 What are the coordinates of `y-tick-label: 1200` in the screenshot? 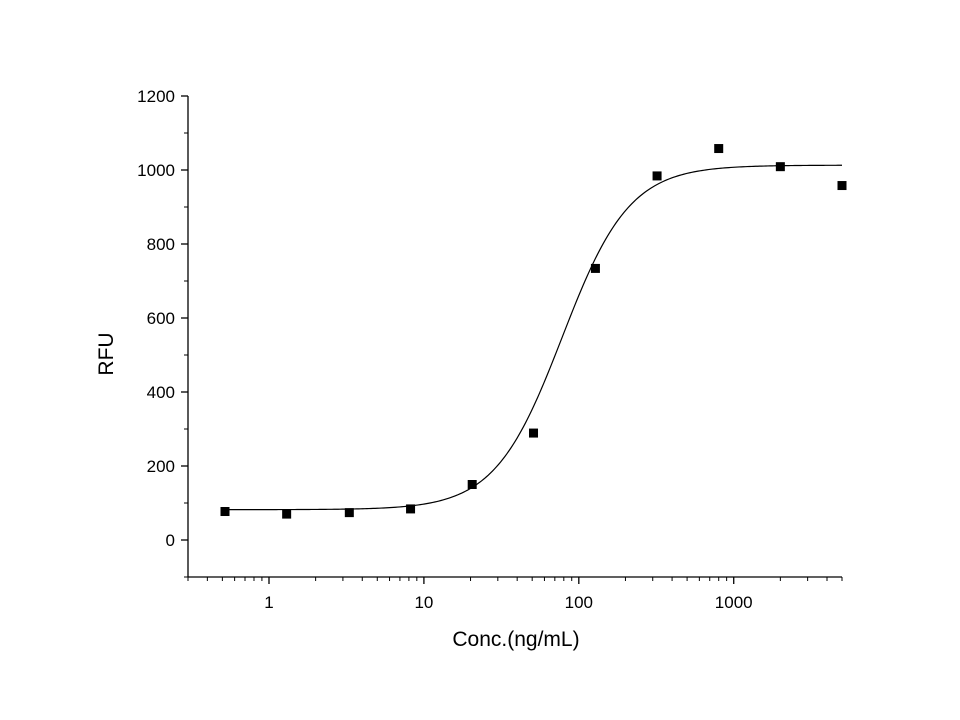 It's located at (156, 96).